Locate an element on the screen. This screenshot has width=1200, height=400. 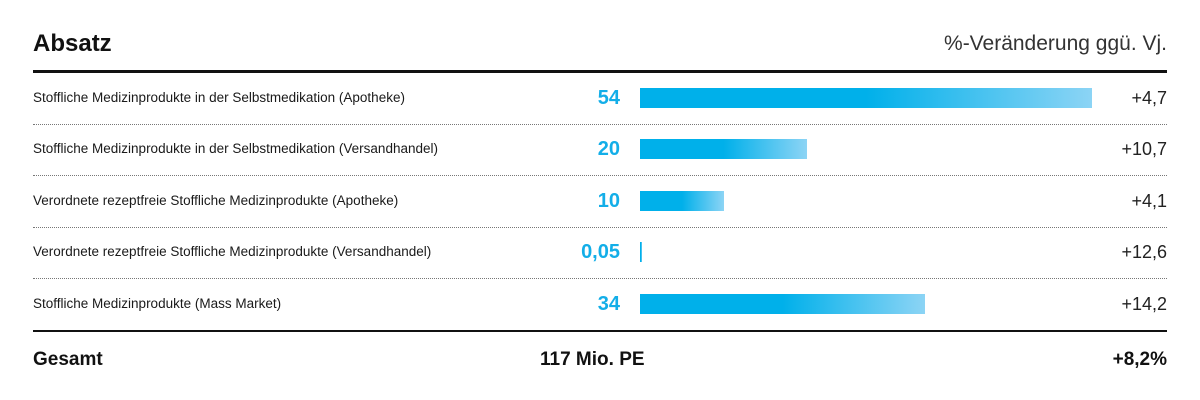
row-change: +4,7 is located at coordinates (1149, 97).